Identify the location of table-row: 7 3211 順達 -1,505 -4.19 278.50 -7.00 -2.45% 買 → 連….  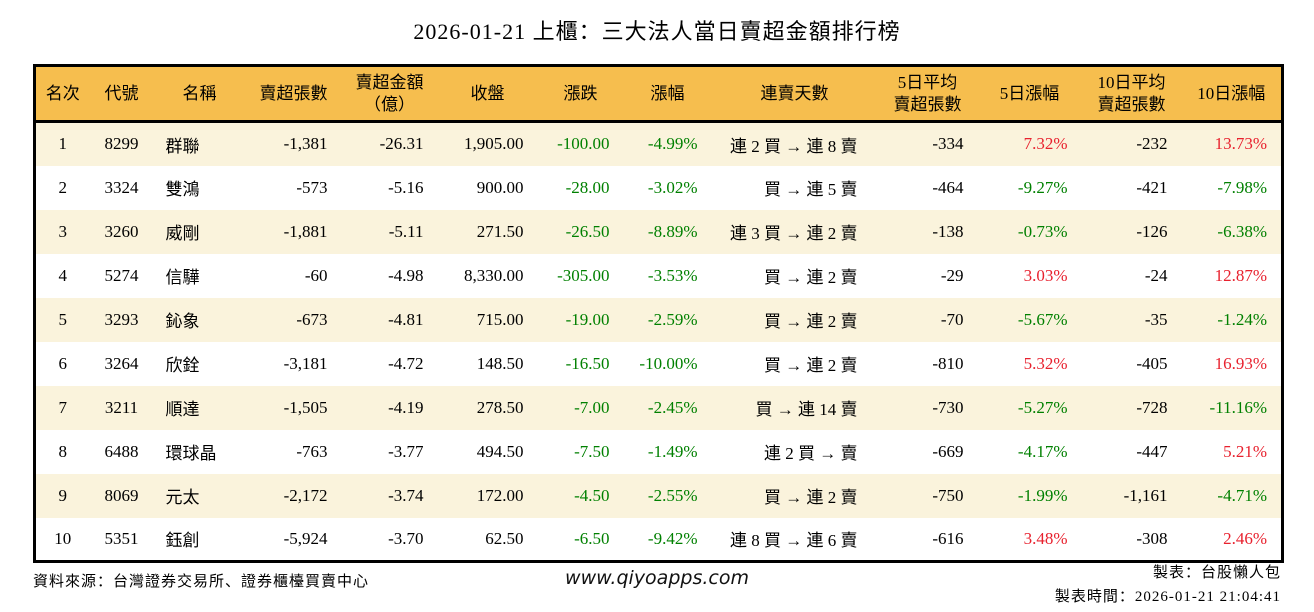
(658, 407).